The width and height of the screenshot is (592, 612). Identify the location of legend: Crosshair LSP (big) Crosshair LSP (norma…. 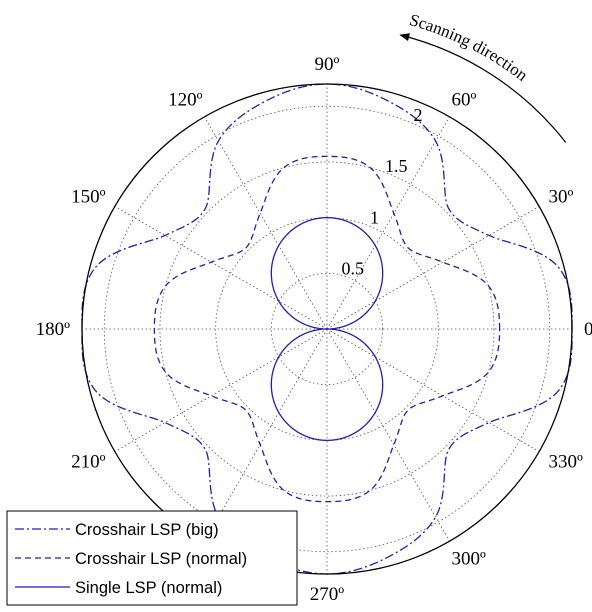
(152, 558).